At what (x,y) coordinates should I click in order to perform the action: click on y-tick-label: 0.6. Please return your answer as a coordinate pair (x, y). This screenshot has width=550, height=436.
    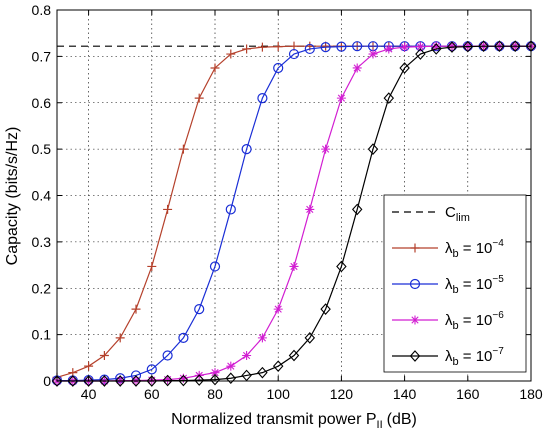
    Looking at the image, I should click on (42, 103).